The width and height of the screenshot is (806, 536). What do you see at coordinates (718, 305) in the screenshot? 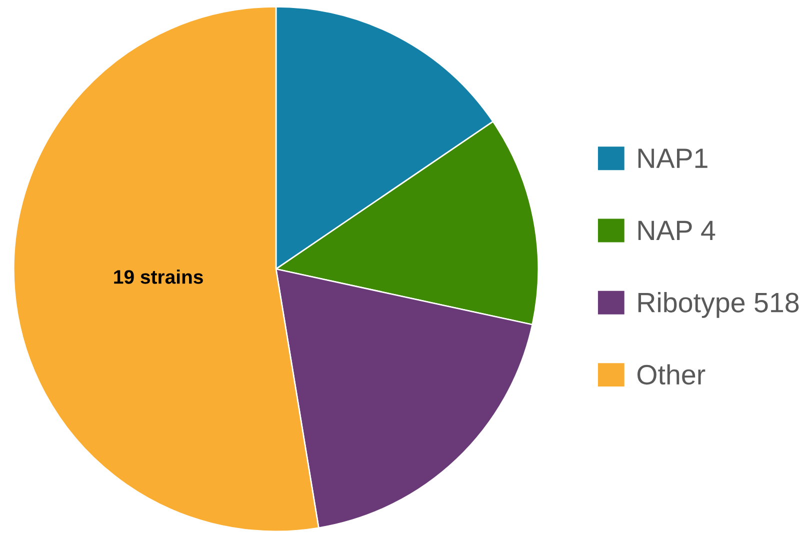
I see `legend-label: Ribotype 518` at bounding box center [718, 305].